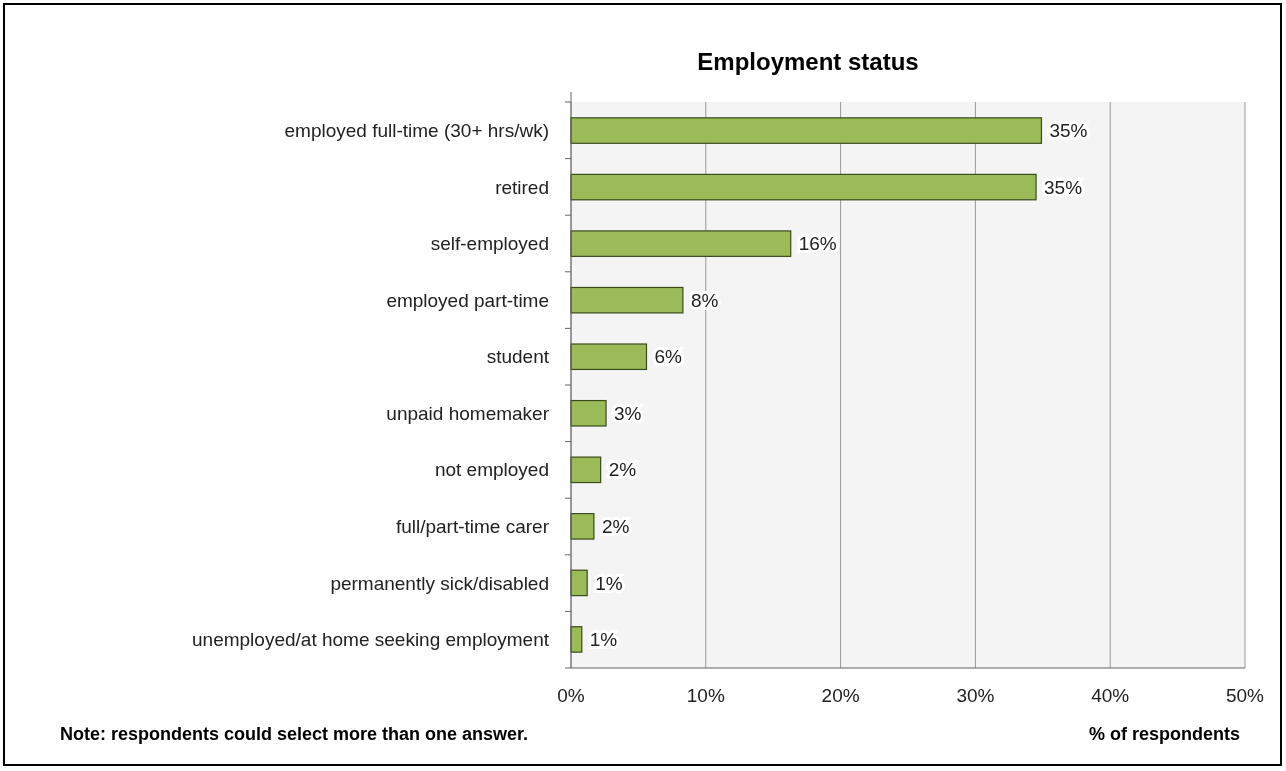 The image size is (1286, 771). What do you see at coordinates (628, 413) in the screenshot?
I see `data-label: 3%` at bounding box center [628, 413].